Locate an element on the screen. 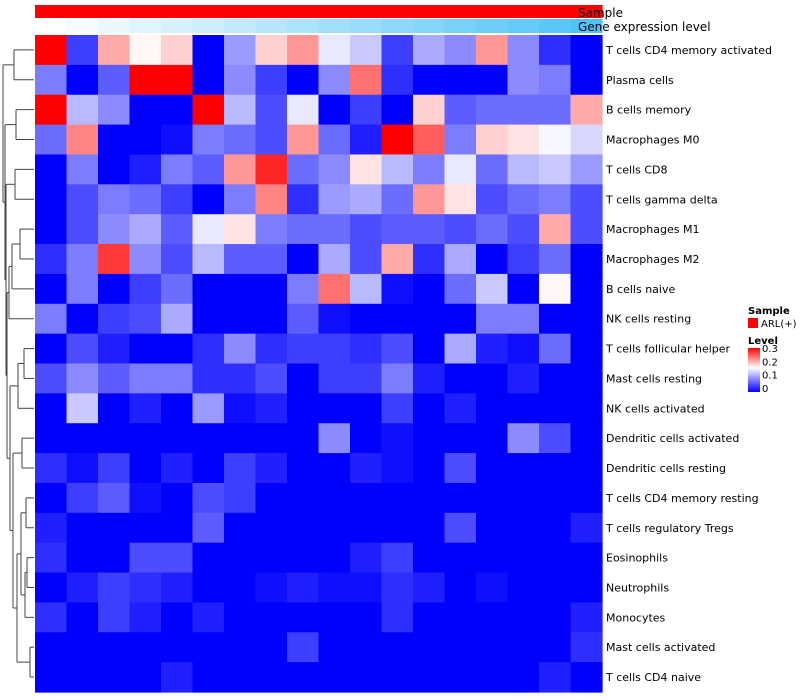  legend-color-bar is located at coordinates (754, 370).